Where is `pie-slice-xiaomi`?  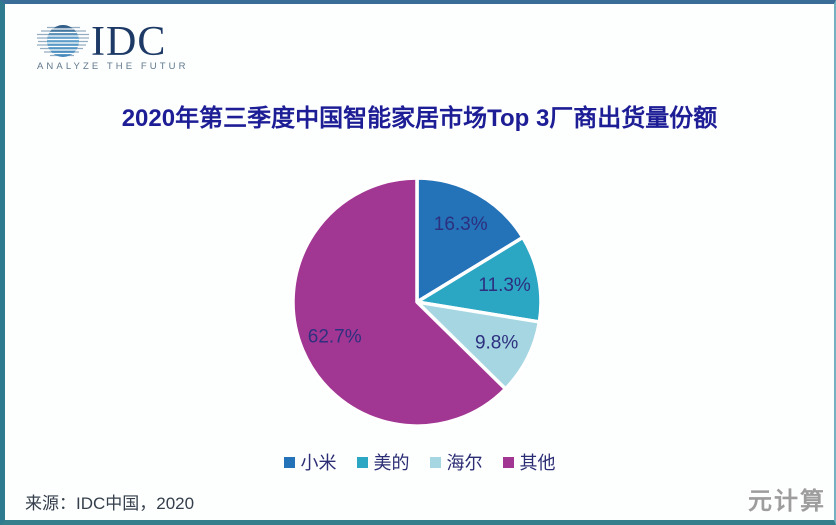 pie-slice-xiaomi is located at coordinates (470, 240).